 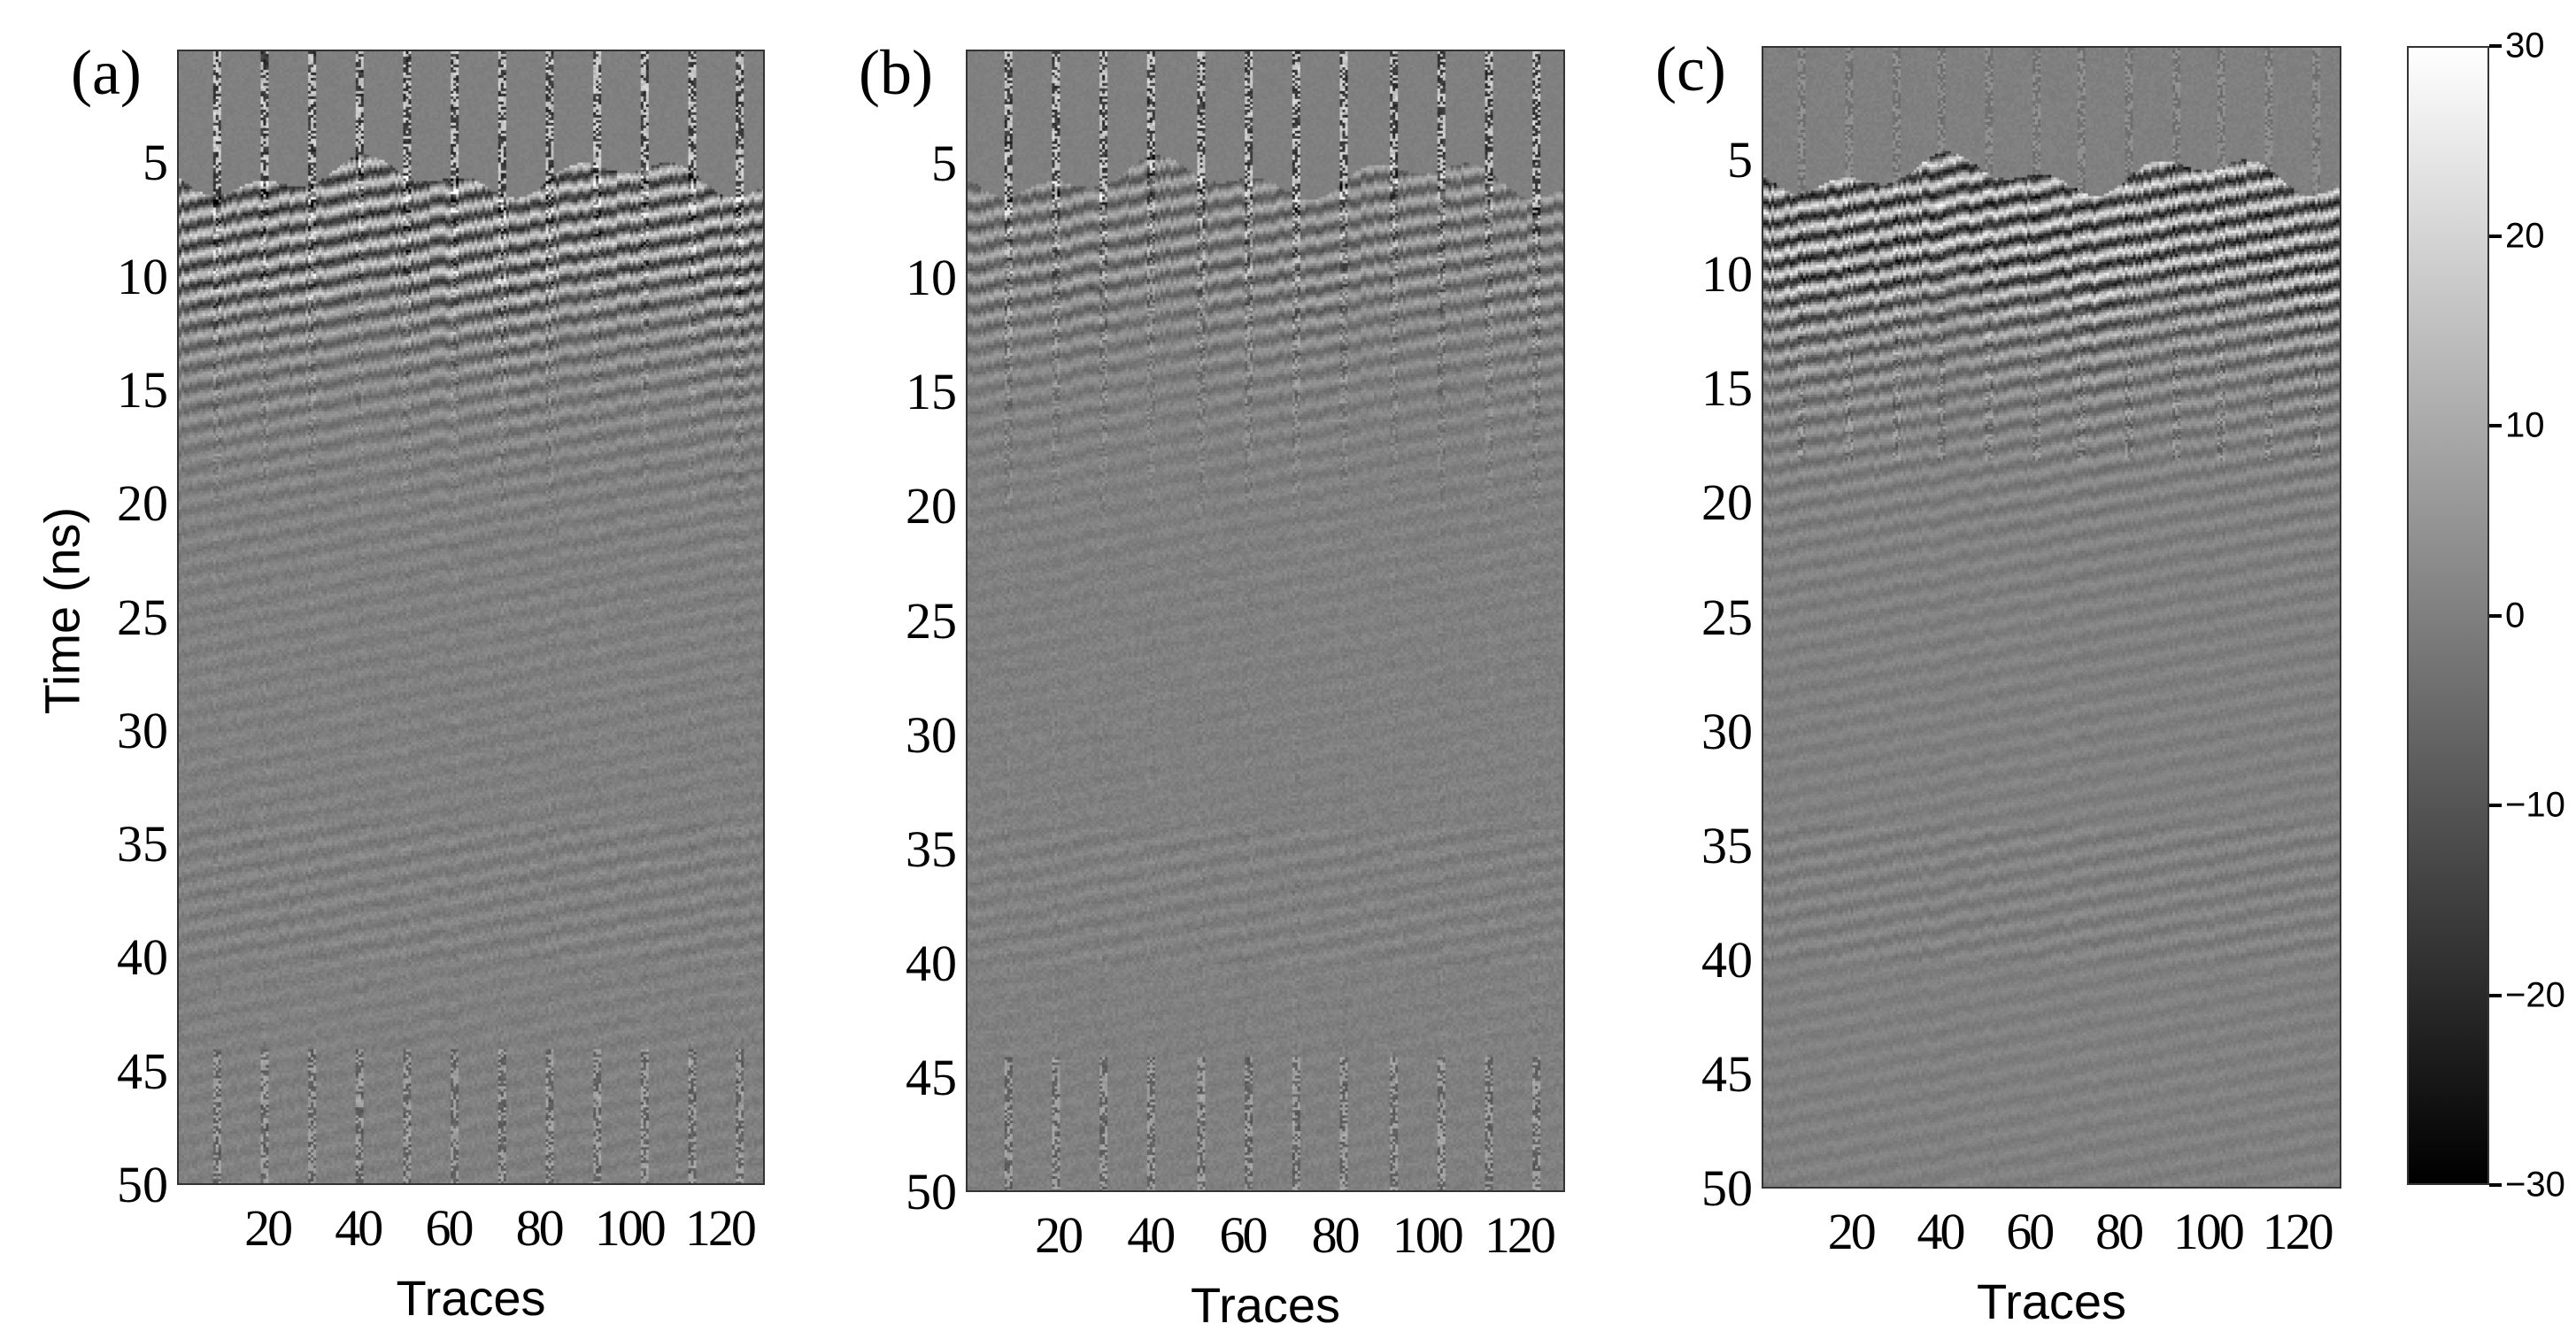 I want to click on panel-label: (a), so click(x=106, y=72).